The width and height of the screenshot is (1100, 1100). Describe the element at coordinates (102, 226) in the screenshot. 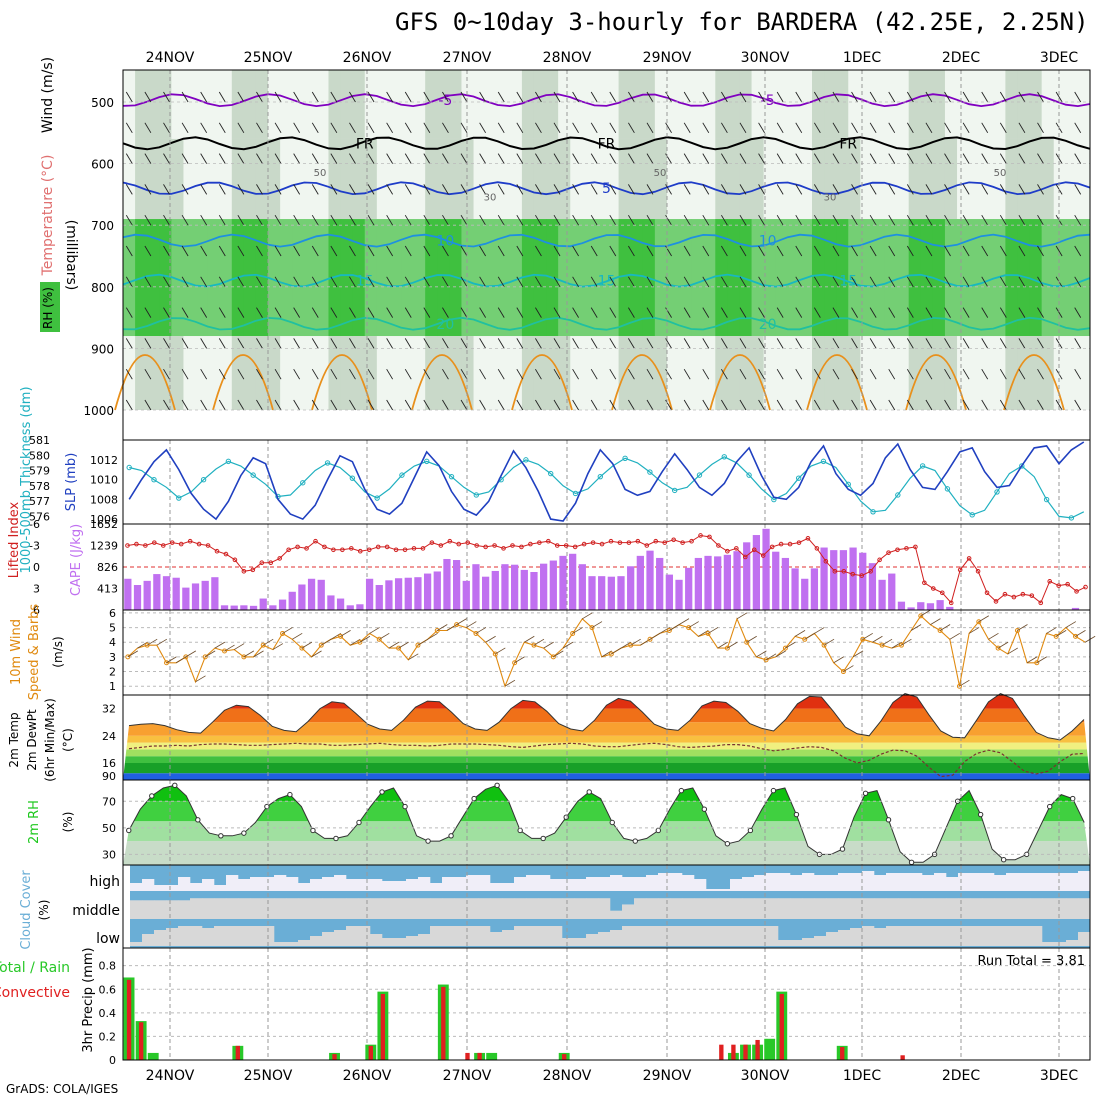

I see `pressure-tick-label: 700` at that location.